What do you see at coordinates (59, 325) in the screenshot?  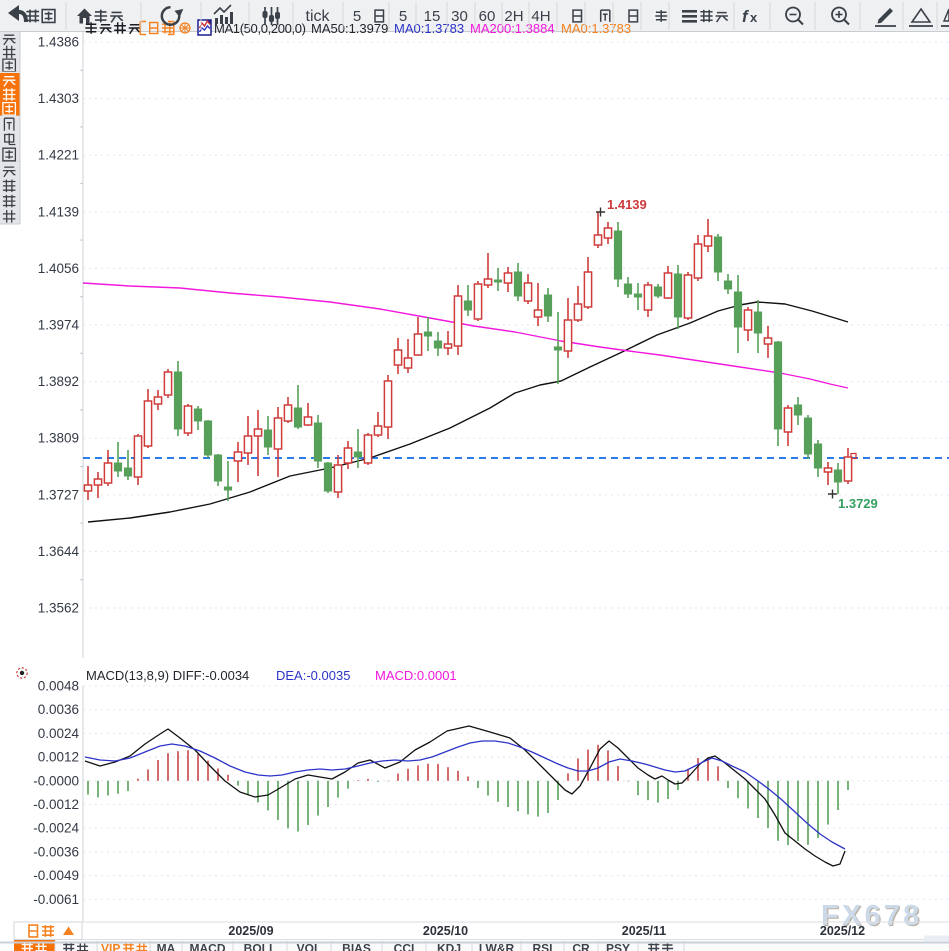 I see `svg-text: 1.3974` at bounding box center [59, 325].